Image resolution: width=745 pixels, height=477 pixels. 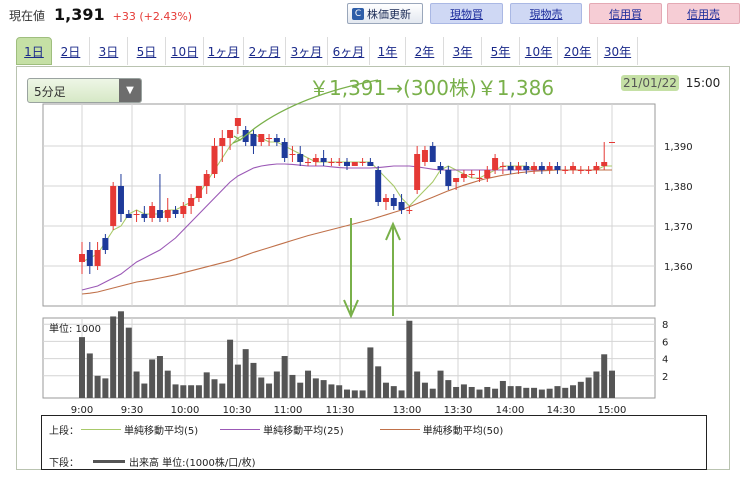 What do you see at coordinates (399, 429) in the screenshot?
I see `legend-ma50-swatch` at bounding box center [399, 429].